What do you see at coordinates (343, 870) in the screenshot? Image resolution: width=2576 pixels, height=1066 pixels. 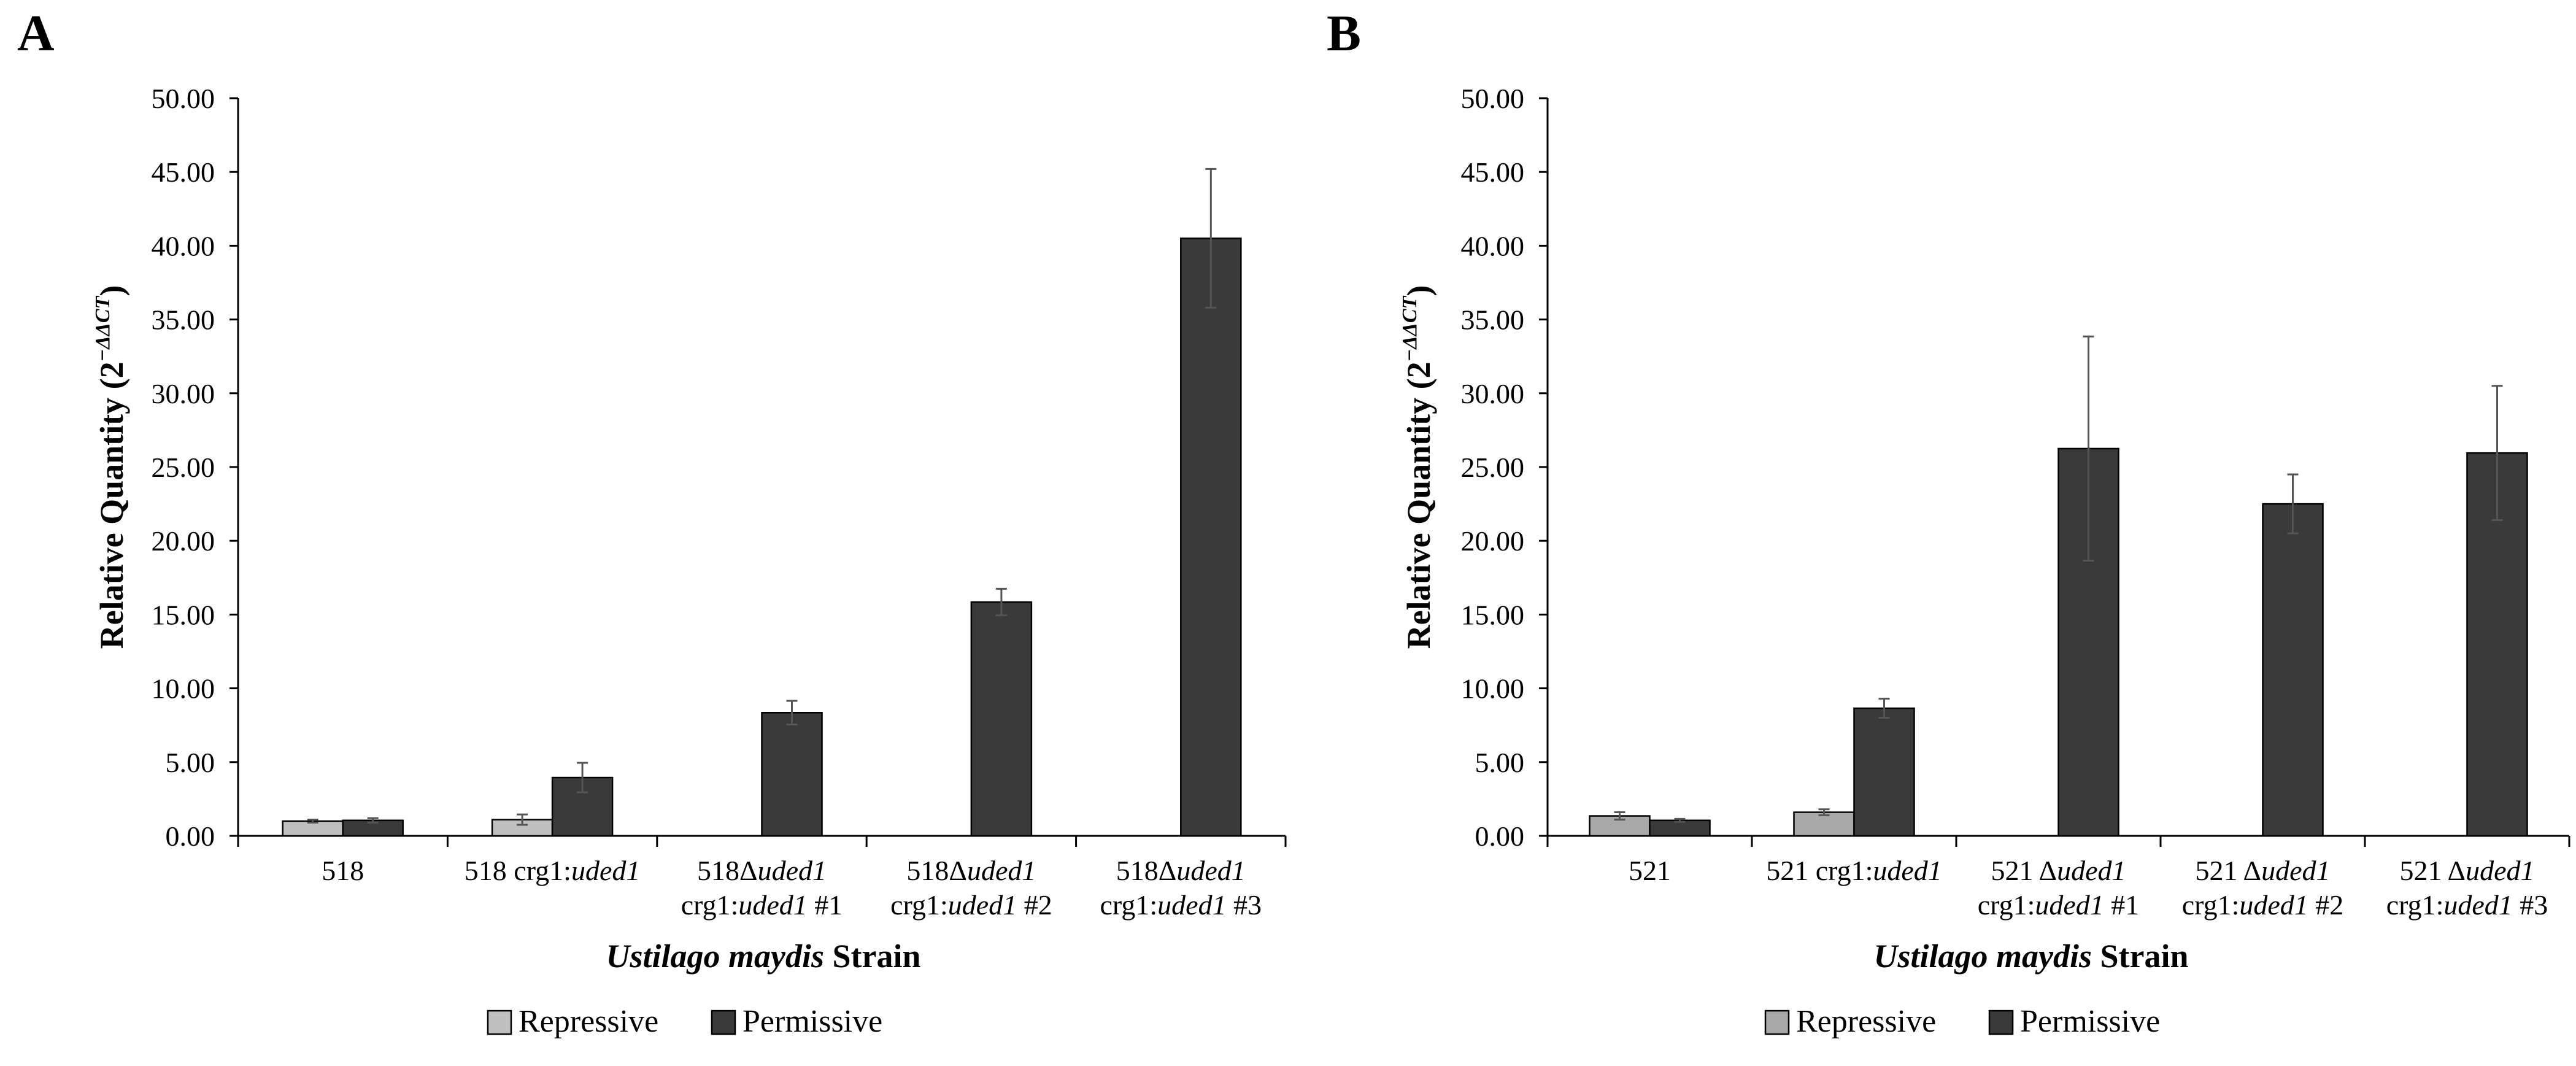 I see `x-category-label: 518` at bounding box center [343, 870].